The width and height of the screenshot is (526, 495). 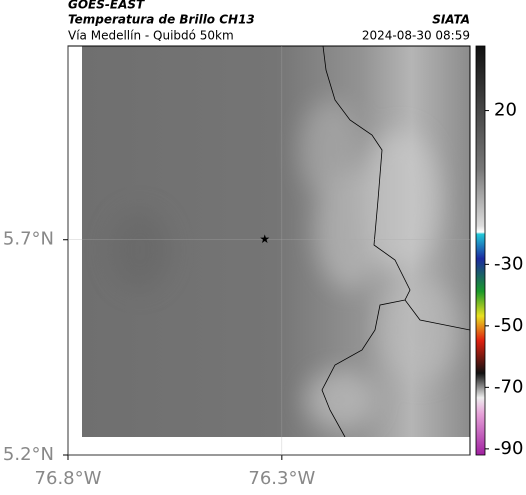 What do you see at coordinates (151, 36) in the screenshot?
I see `subtitle: Vía Medellín - Quibdó 50km` at bounding box center [151, 36].